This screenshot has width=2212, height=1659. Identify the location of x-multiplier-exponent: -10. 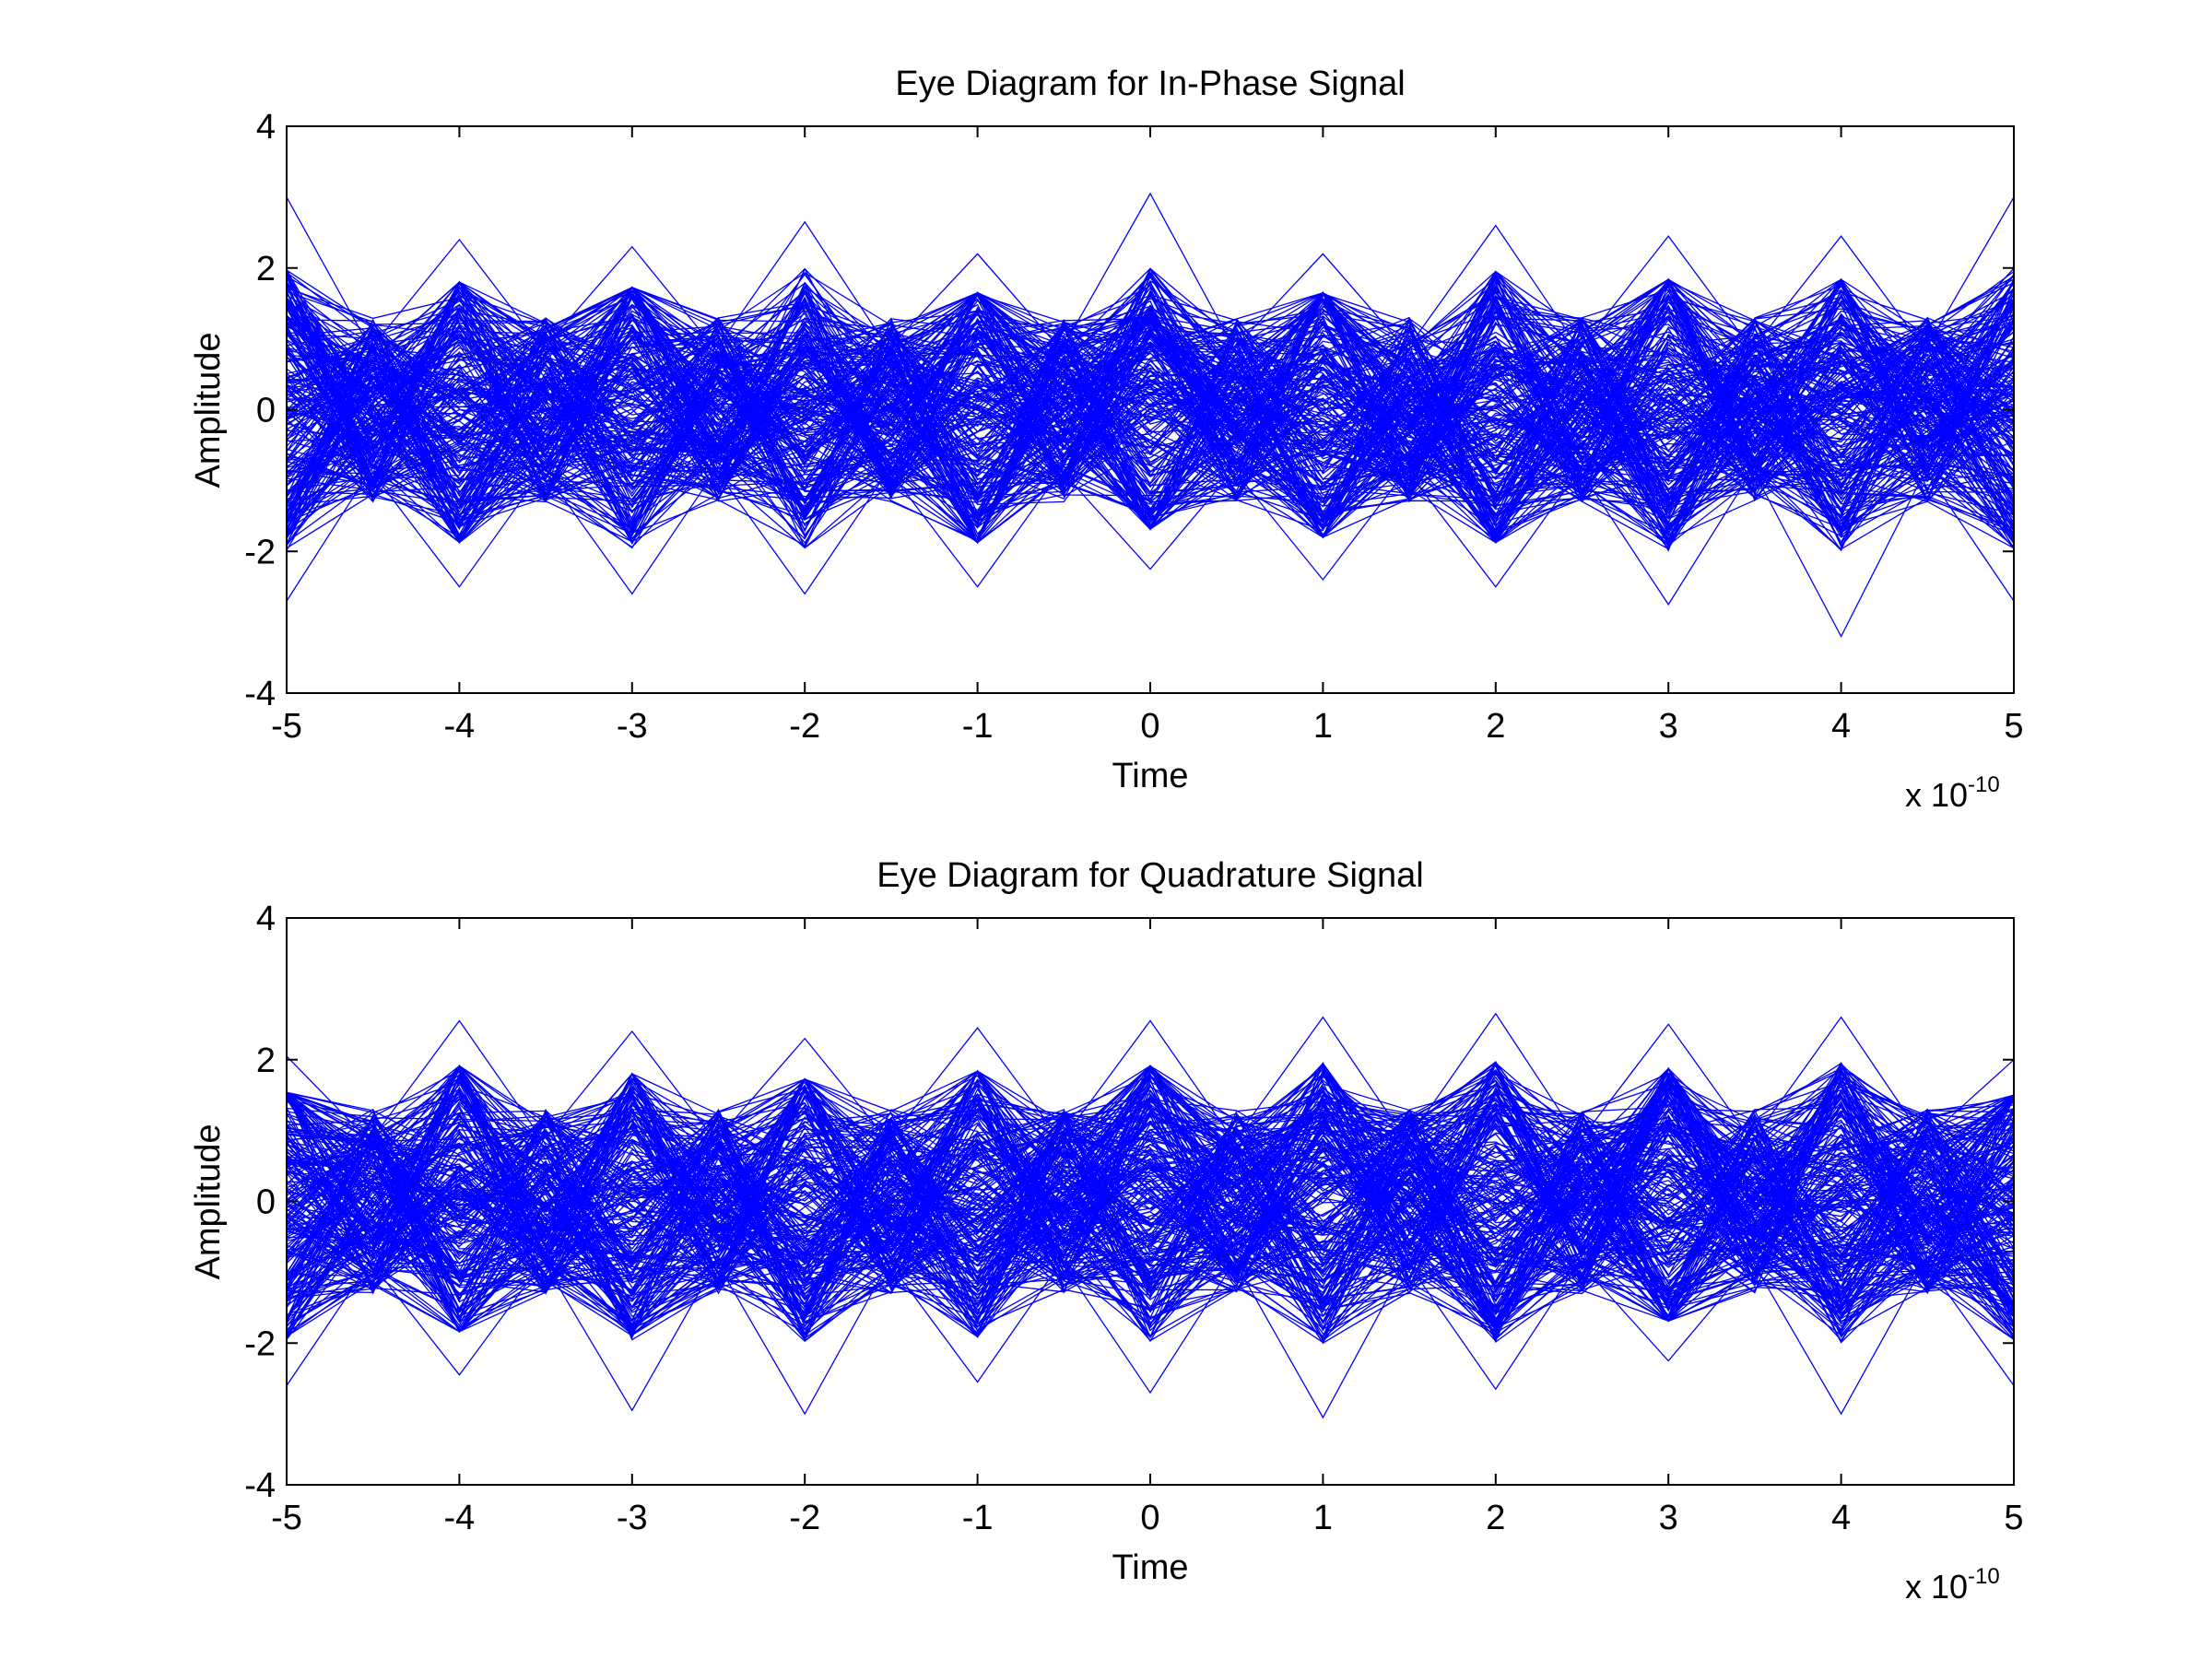
(1984, 1576).